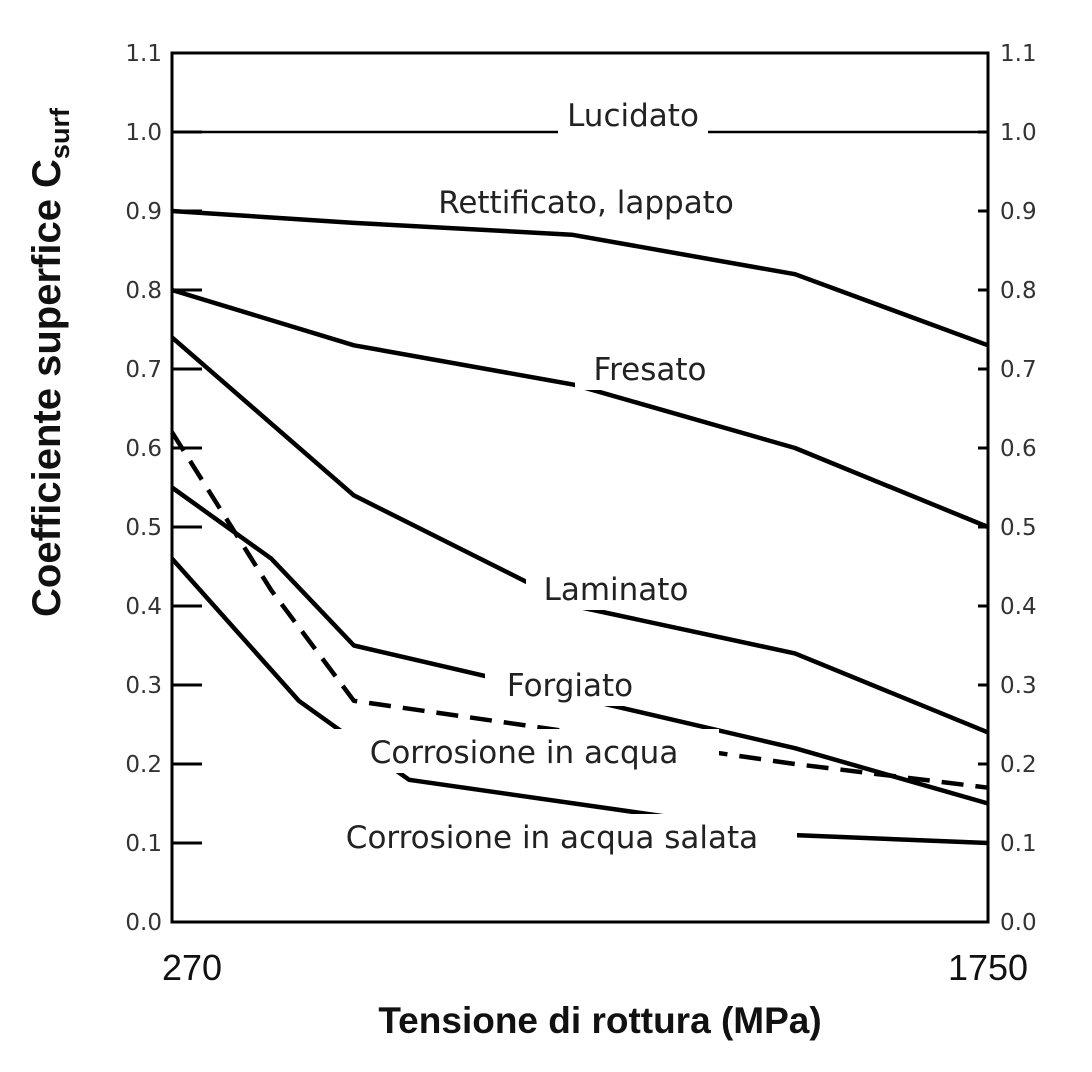  I want to click on annotation-fresato: Fresato, so click(650, 370).